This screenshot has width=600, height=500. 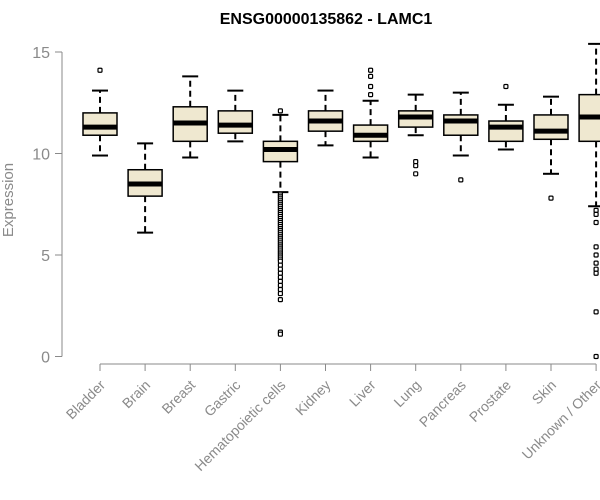 I want to click on y-tick-label: 10, so click(x=41, y=155).